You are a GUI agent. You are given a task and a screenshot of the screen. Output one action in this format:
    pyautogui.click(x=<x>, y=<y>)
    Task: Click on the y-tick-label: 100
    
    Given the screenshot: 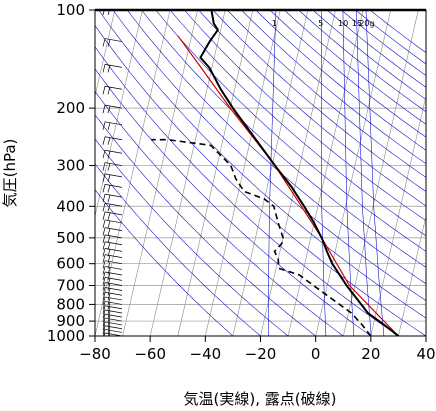 What is the action you would take?
    pyautogui.click(x=70, y=10)
    